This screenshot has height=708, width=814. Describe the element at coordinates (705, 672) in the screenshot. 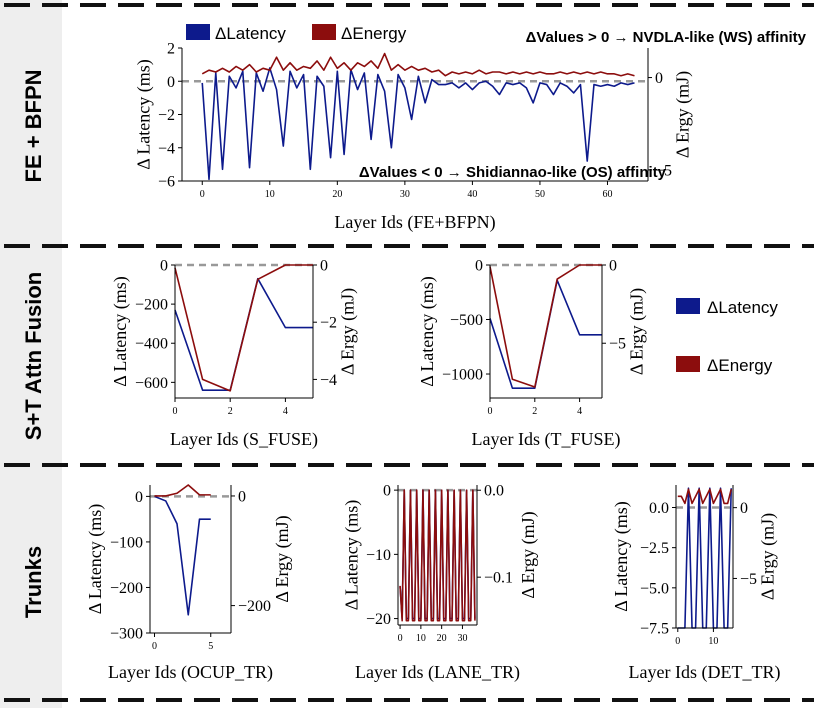

I see `x-axis-label: Layer Ids (DET_TR)` at that location.